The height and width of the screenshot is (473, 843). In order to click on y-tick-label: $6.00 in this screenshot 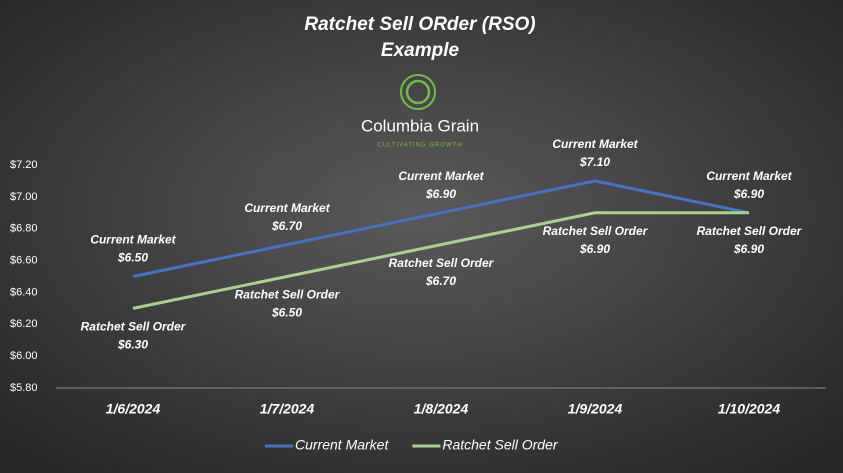, I will do `click(24, 356)`.